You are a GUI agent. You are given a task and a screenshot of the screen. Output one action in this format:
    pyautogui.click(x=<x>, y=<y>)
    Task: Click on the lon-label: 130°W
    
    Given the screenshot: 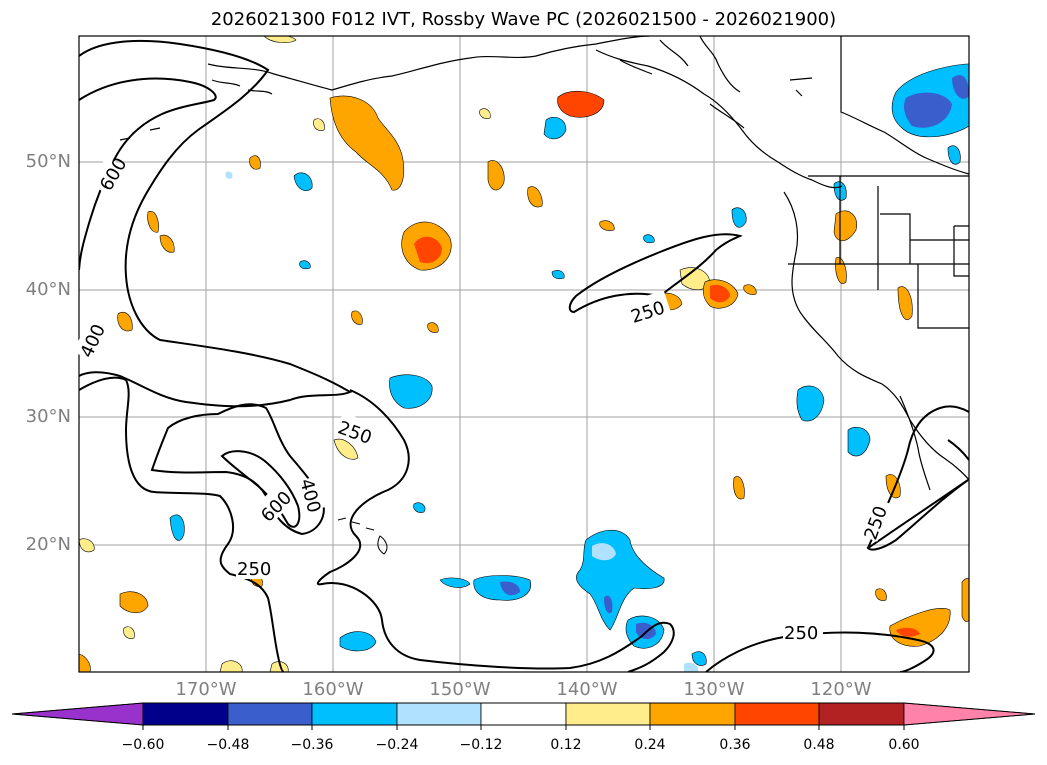 What is the action you would take?
    pyautogui.click(x=714, y=689)
    